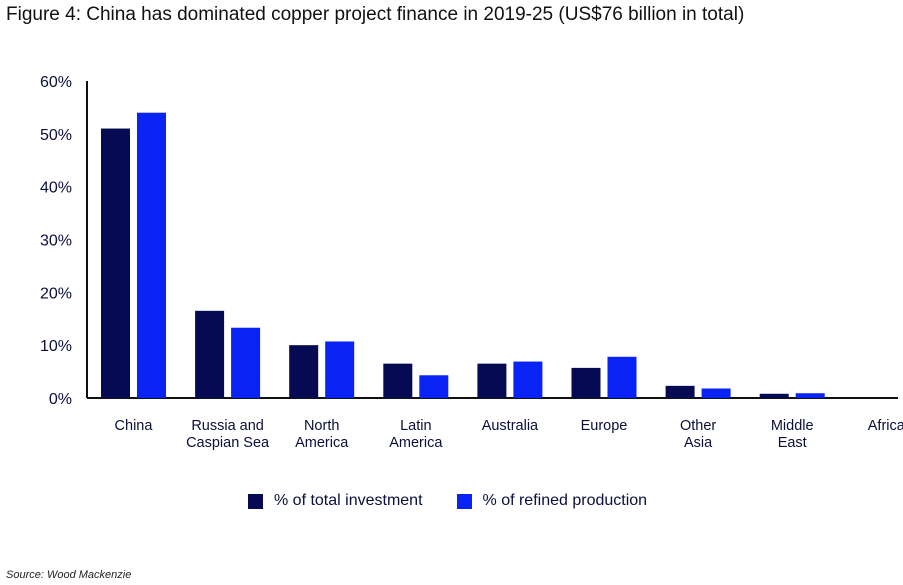 The image size is (903, 585). What do you see at coordinates (322, 434) in the screenshot?
I see `x-category-label: North America` at bounding box center [322, 434].